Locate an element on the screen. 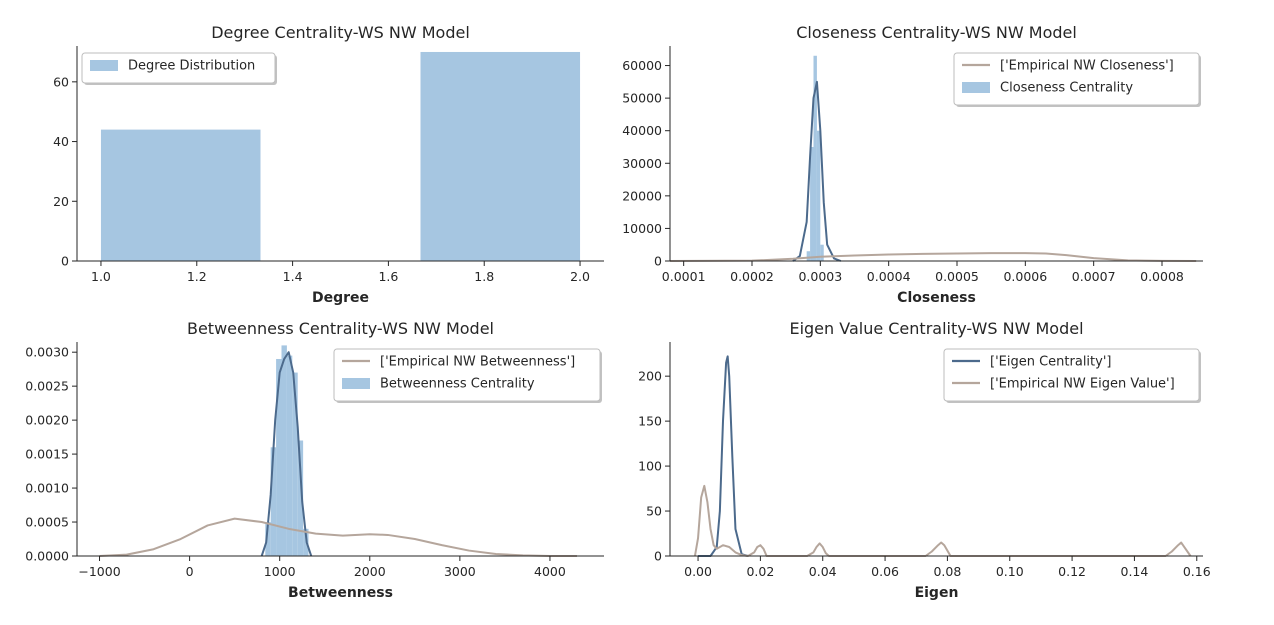 This screenshot has width=1274, height=625. degree-ytick-label-2: 40 is located at coordinates (61, 141).